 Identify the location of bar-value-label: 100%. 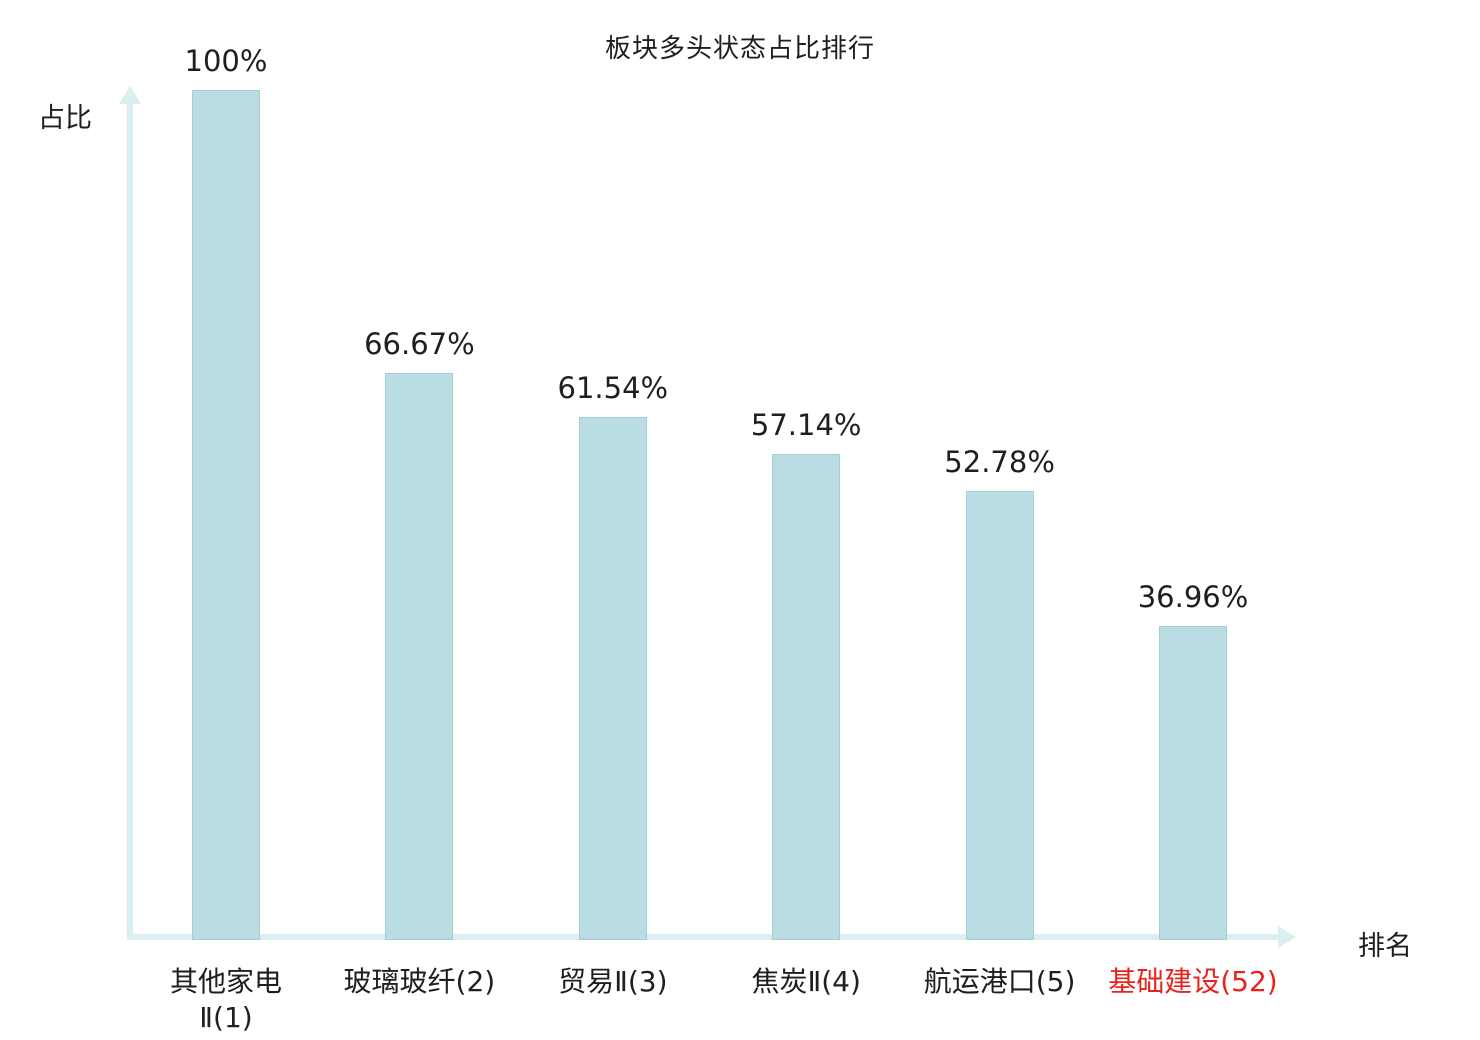
(226, 61).